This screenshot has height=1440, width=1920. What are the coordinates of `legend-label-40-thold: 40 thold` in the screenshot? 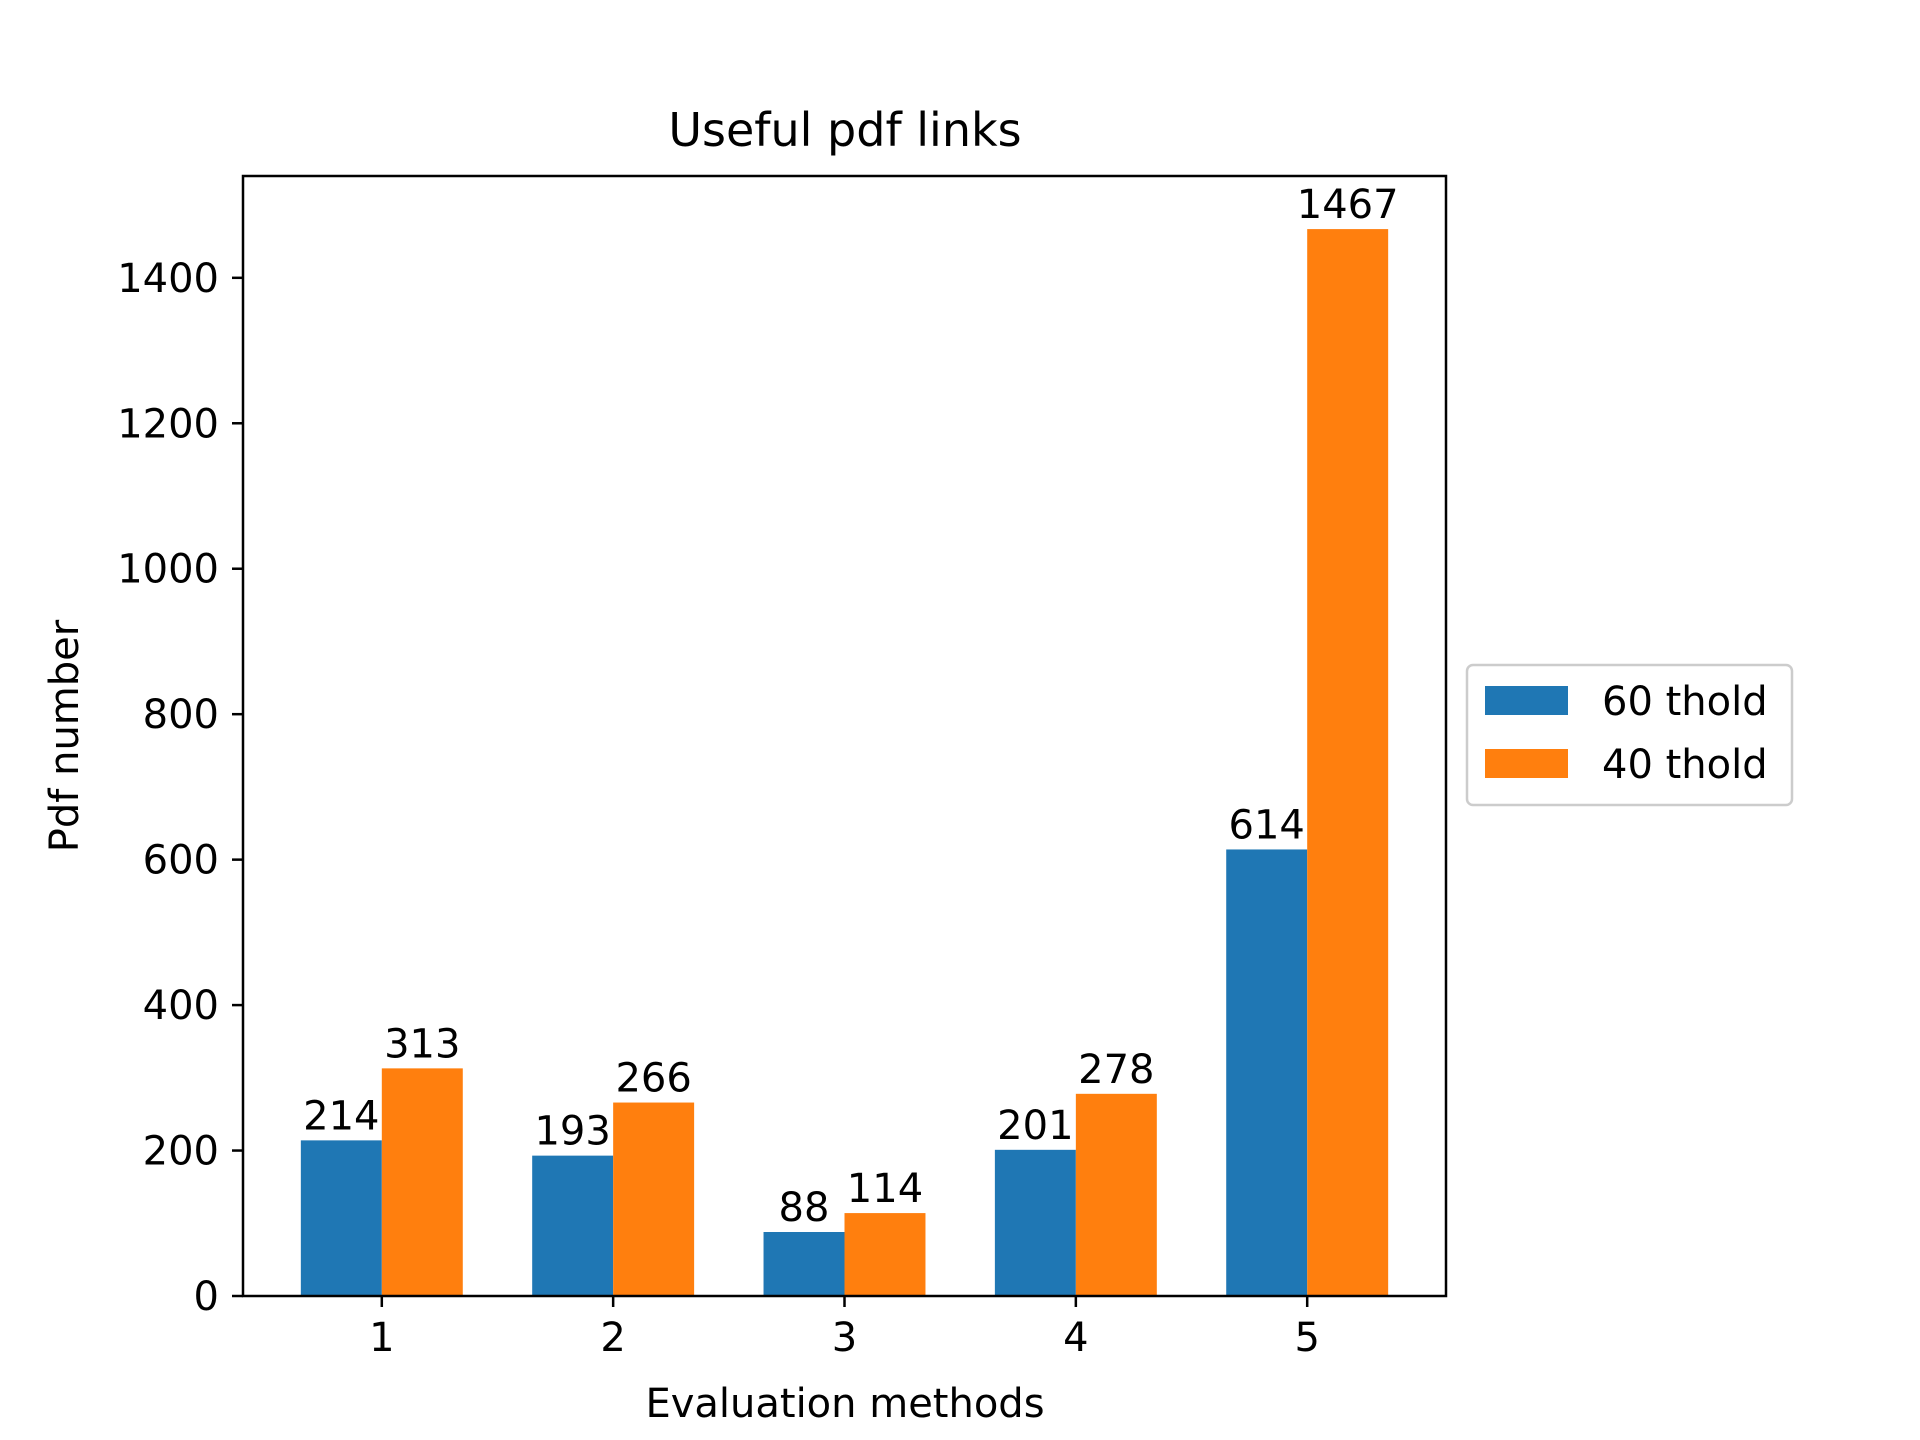 It's located at (1685, 765).